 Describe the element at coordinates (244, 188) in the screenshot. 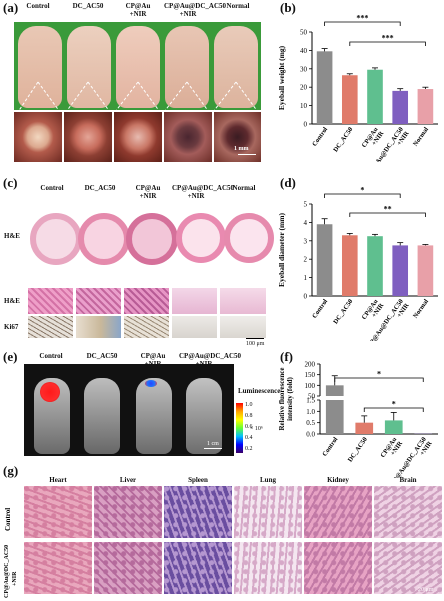

I see `group-label-c-4: Normal` at that location.